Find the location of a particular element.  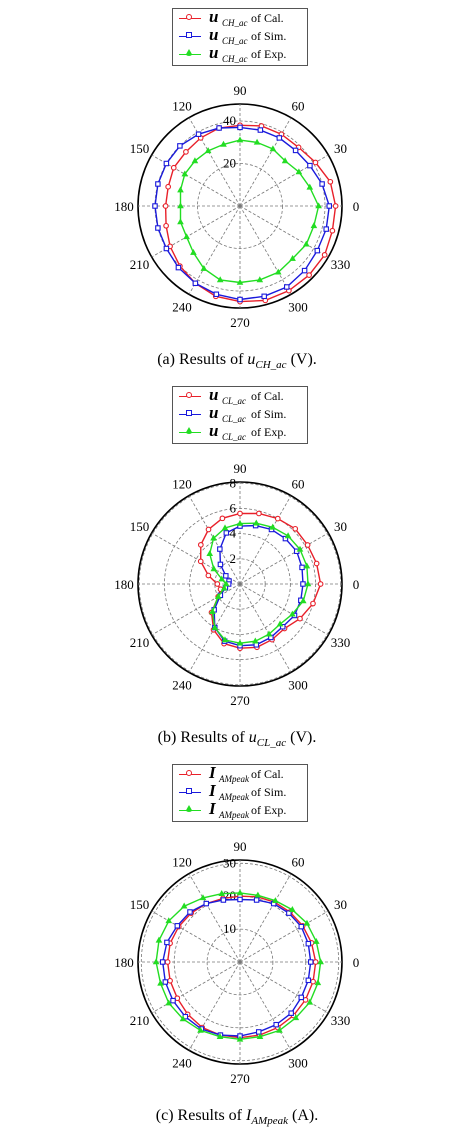

radial-grid-circle is located at coordinates (240, 962).